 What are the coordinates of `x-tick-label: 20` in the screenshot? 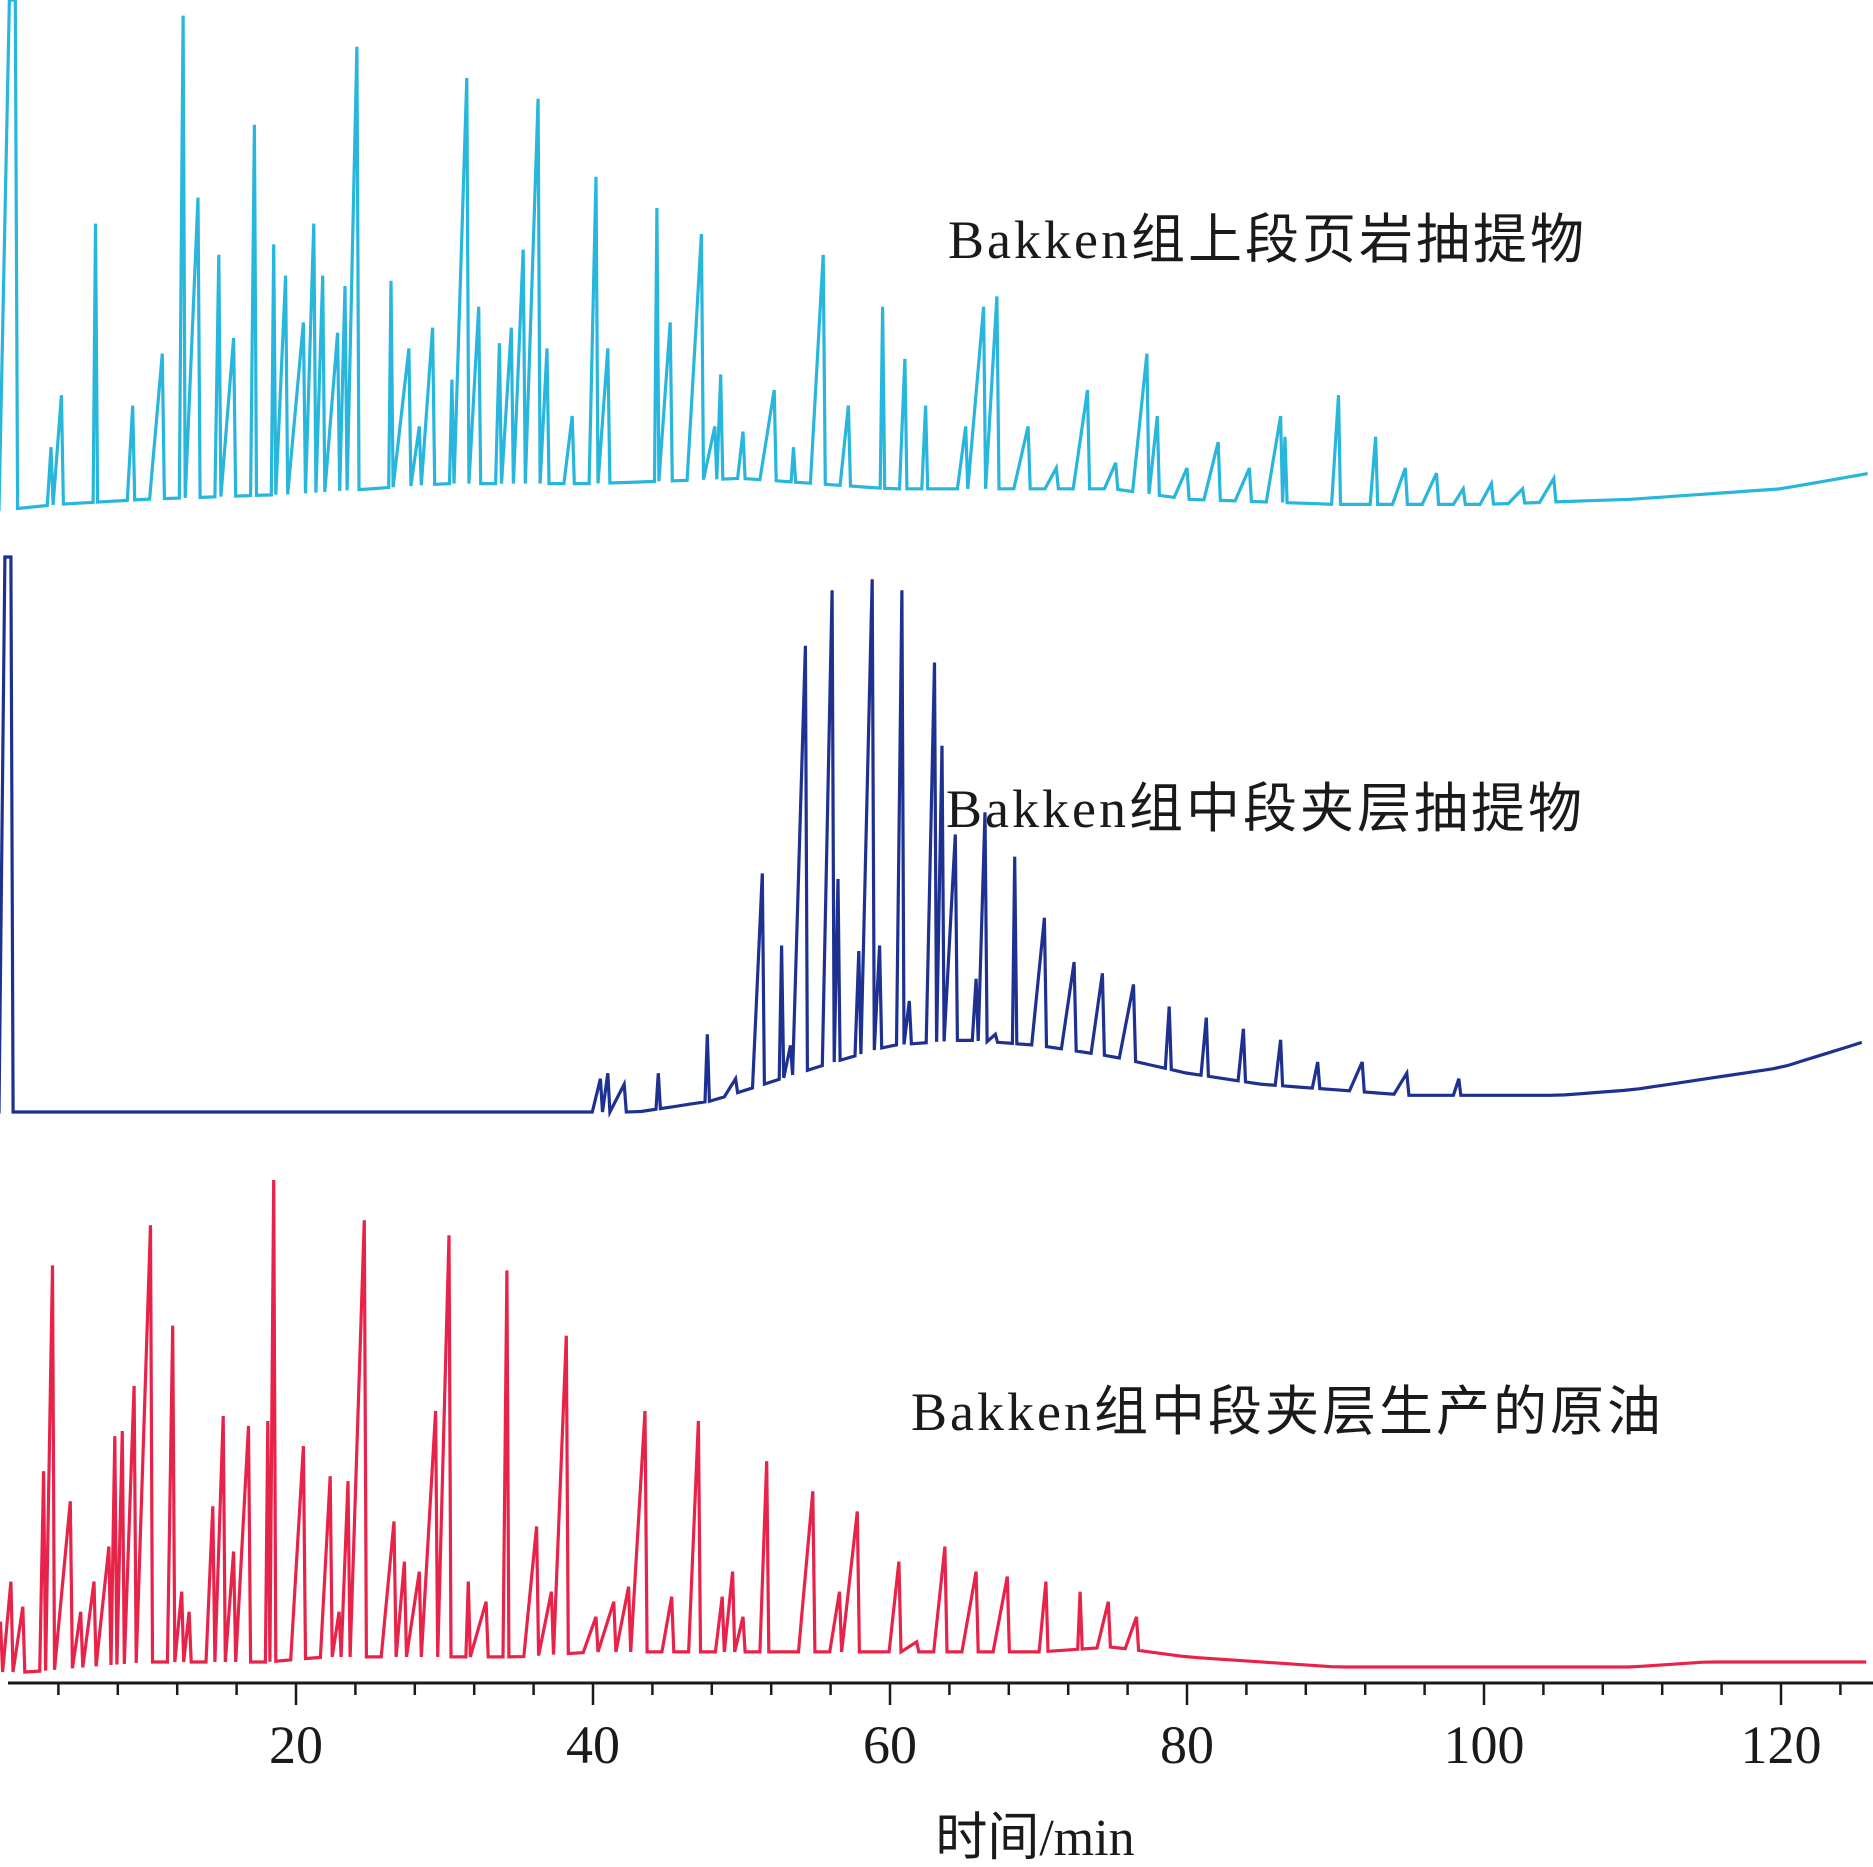 It's located at (296, 1745).